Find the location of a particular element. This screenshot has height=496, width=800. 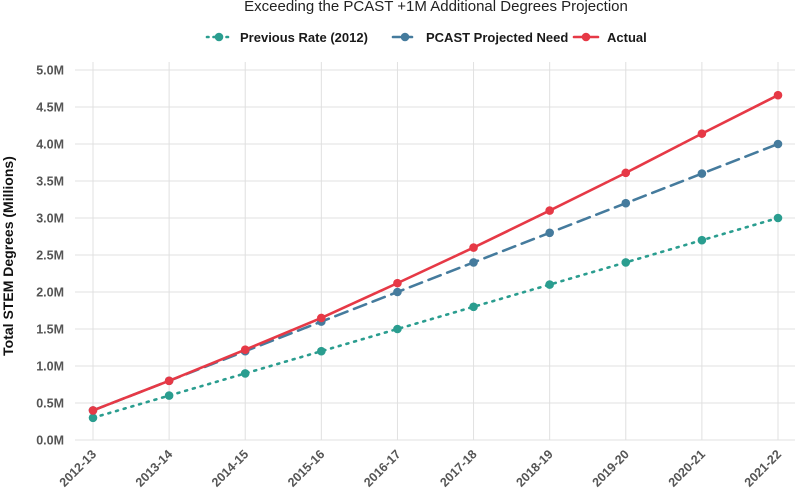

x-tick-label: 2018-19 is located at coordinates (534, 468).